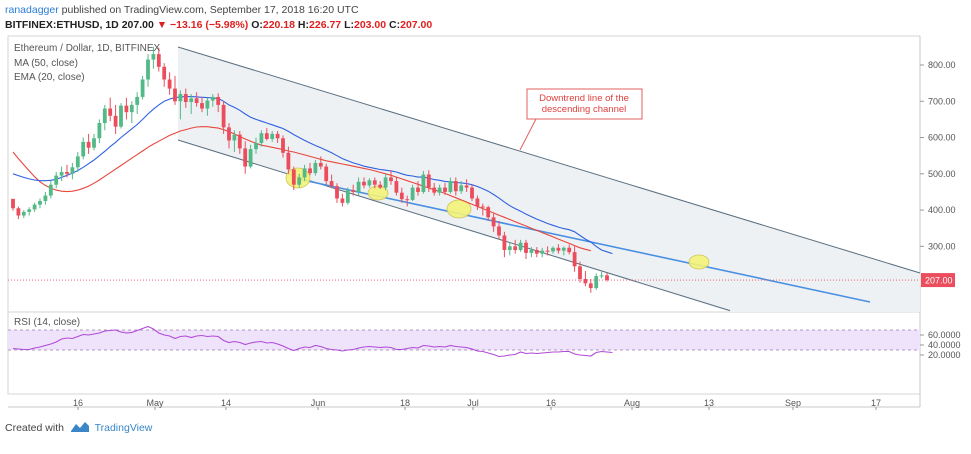  Describe the element at coordinates (303, 25) in the screenshot. I see `high-label: H:` at that location.